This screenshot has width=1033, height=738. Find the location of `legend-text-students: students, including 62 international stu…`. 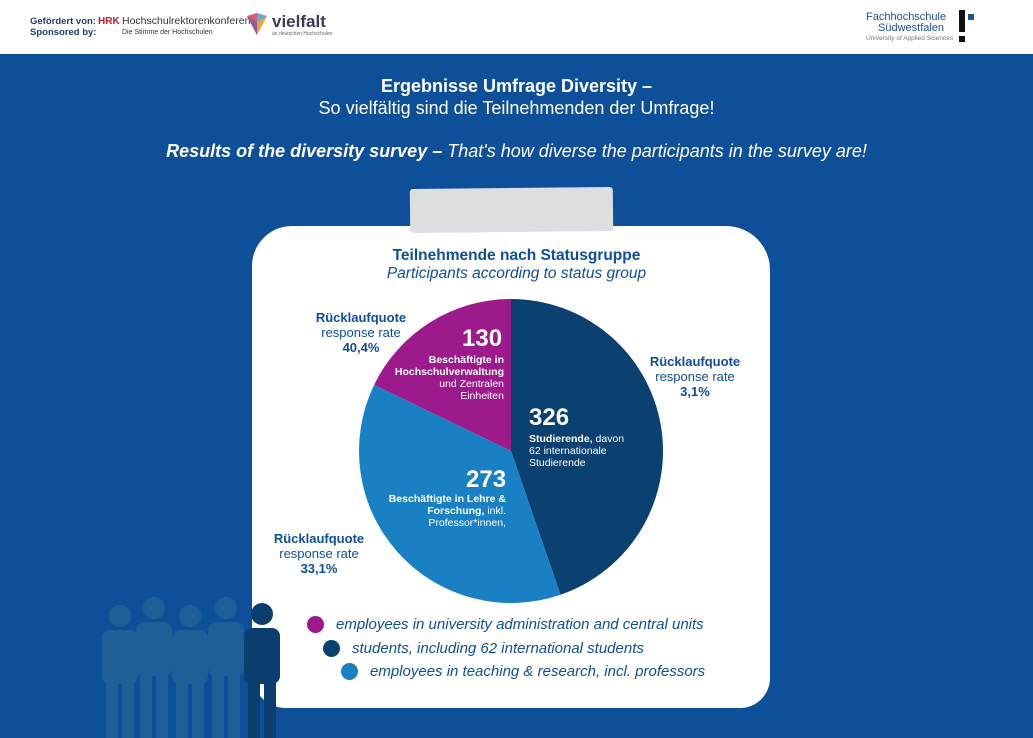

legend-text-students: students, including 62 international stu… is located at coordinates (498, 648).